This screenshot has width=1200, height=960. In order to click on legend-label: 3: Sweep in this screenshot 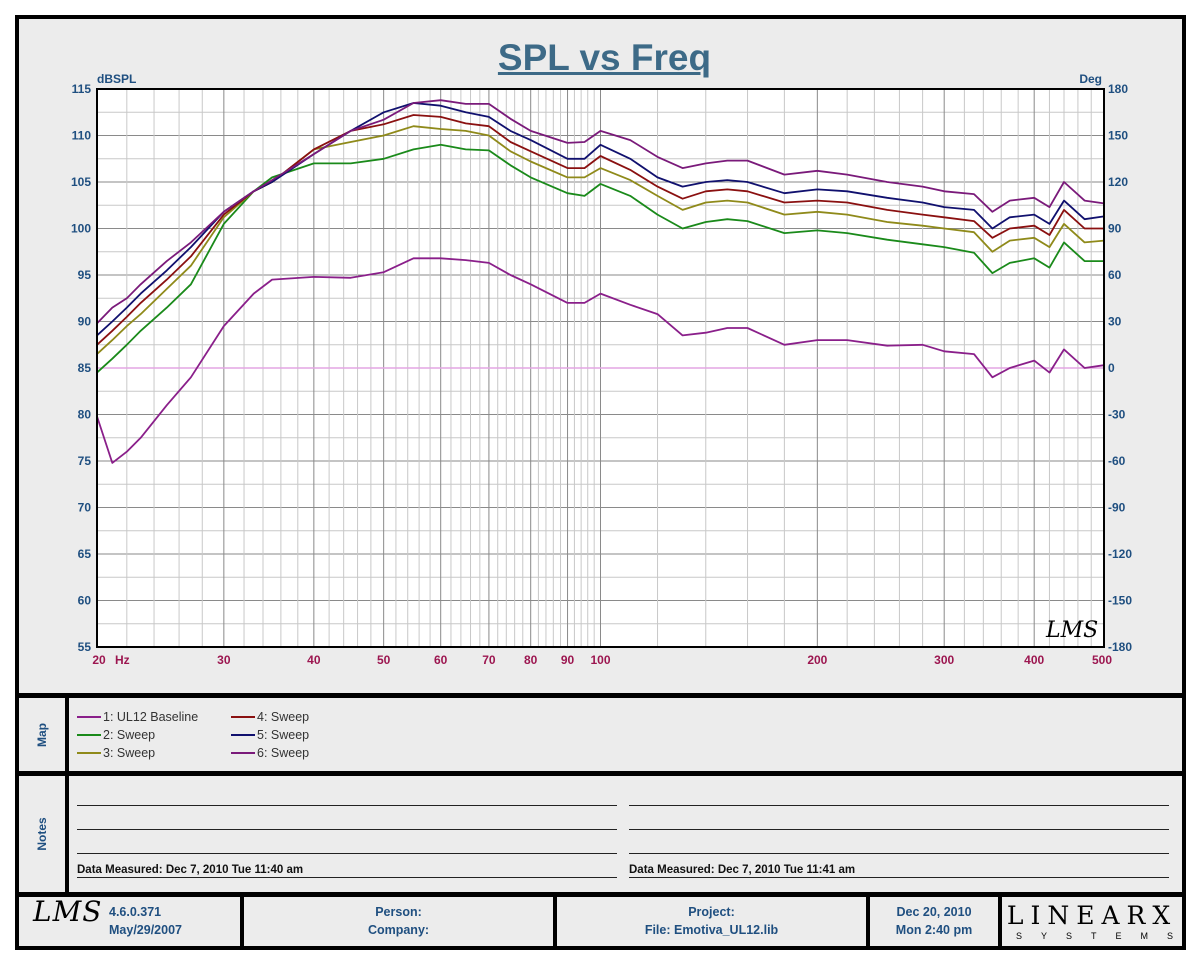, I will do `click(129, 752)`.